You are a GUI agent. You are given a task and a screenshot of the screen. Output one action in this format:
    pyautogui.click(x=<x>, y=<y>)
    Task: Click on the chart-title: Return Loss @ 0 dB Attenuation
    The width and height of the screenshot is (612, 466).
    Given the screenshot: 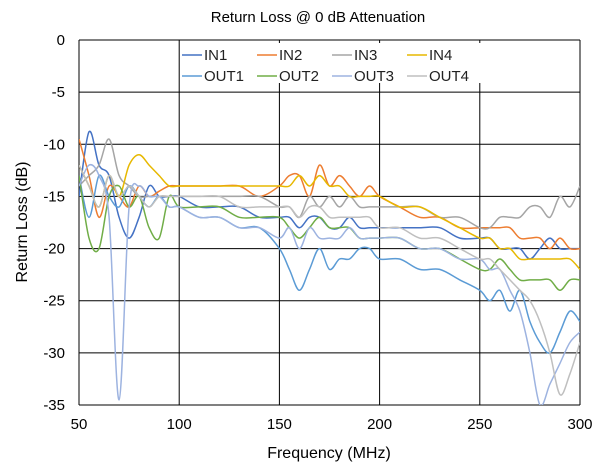 What is the action you would take?
    pyautogui.click(x=318, y=17)
    